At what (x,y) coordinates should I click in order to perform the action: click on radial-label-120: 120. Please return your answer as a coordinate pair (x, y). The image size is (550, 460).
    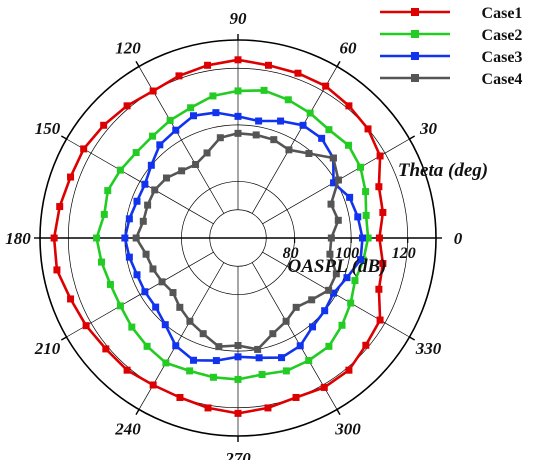
    Looking at the image, I should click on (404, 253).